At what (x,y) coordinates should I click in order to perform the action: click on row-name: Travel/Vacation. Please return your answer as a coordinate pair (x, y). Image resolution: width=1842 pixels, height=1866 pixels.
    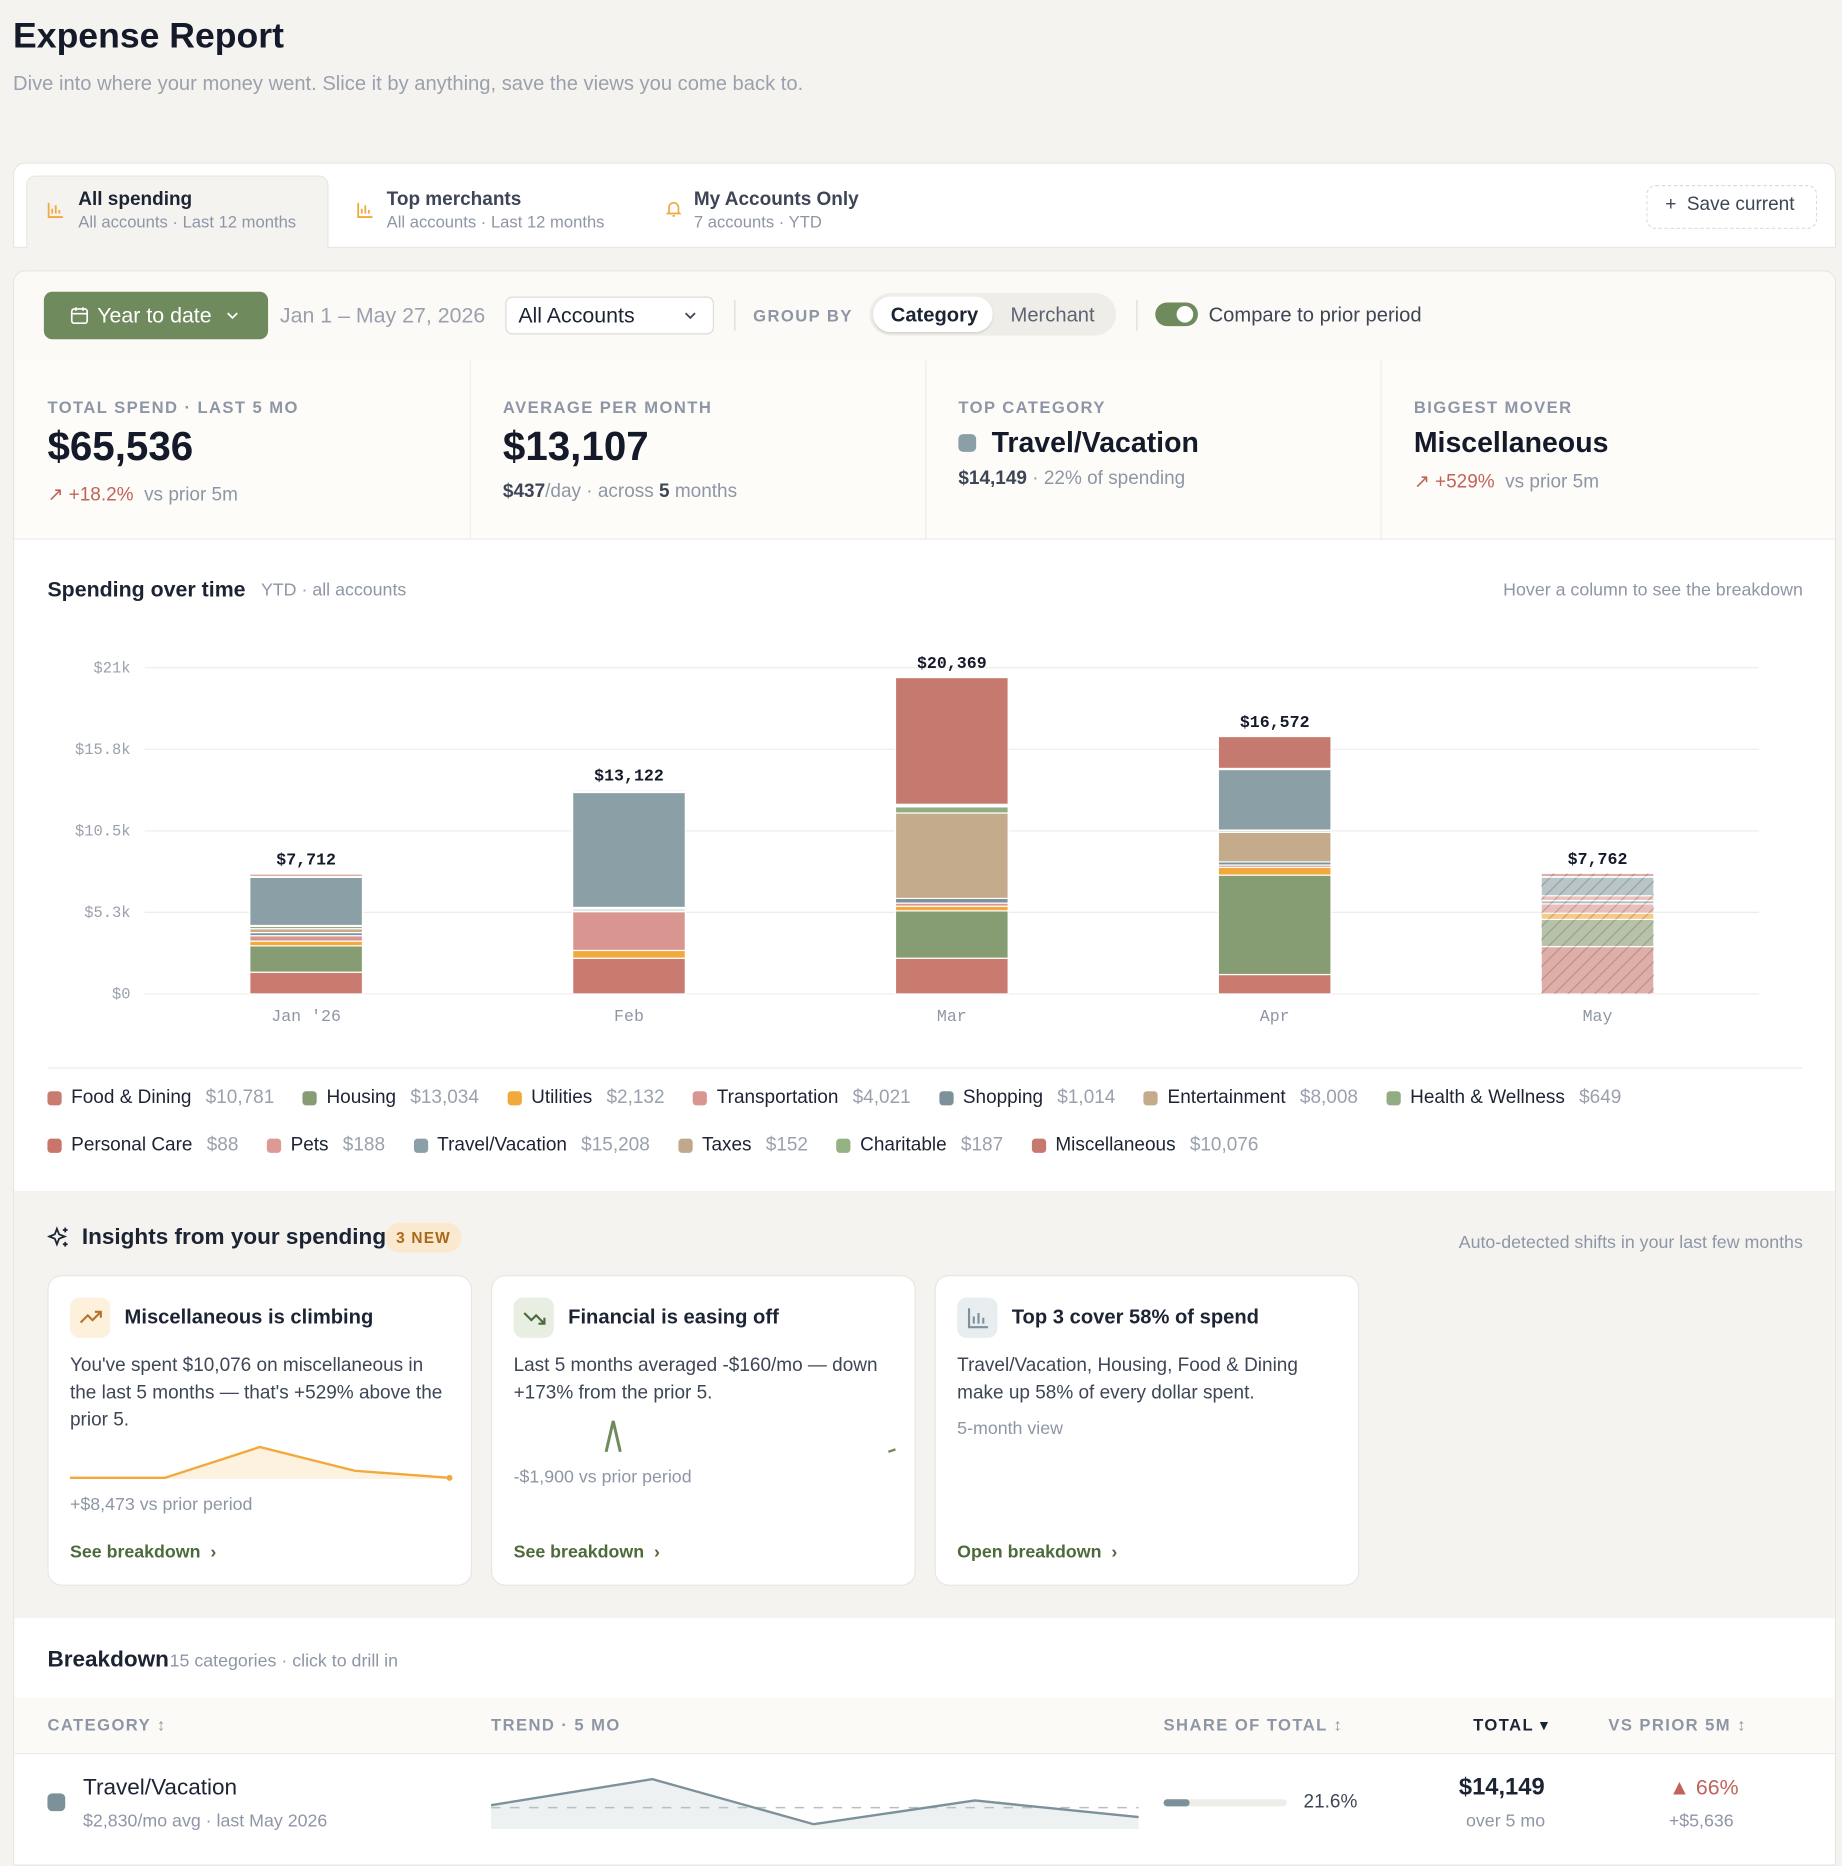
    Looking at the image, I should click on (160, 1789).